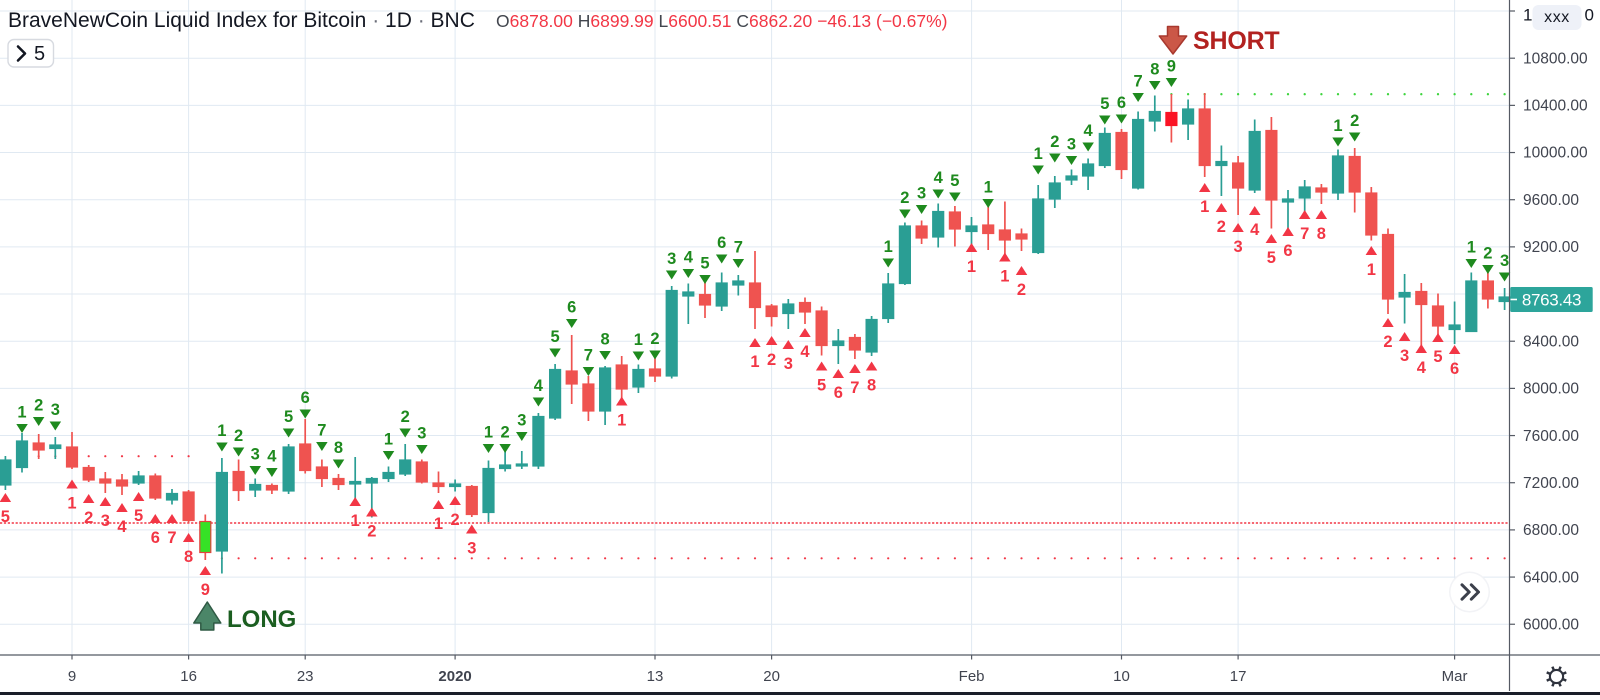  Describe the element at coordinates (261, 619) in the screenshot. I see `svg-text: LONG` at that location.